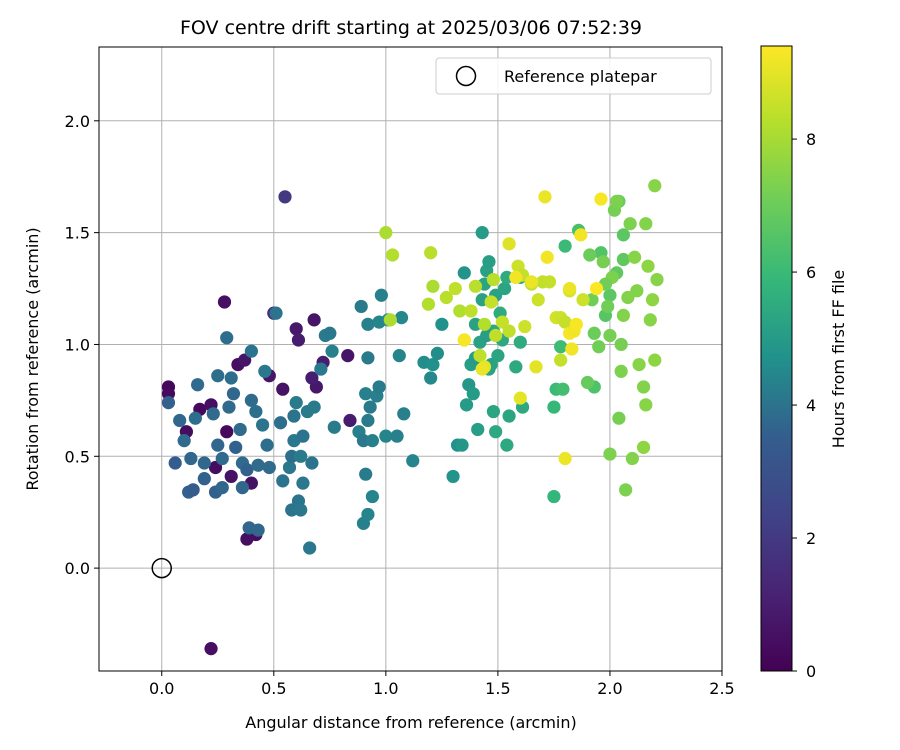 This screenshot has width=900, height=750. What do you see at coordinates (580, 76) in the screenshot?
I see `legend-entry-label: Reference platepar` at bounding box center [580, 76].